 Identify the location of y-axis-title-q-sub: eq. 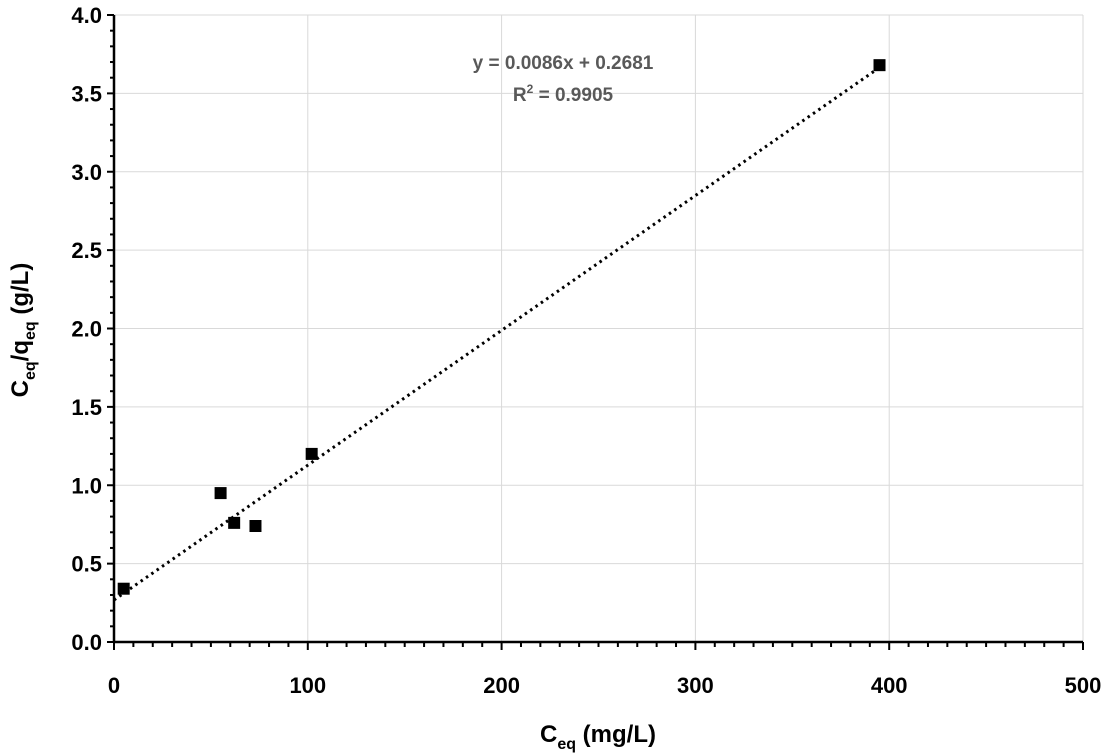
(30, 330).